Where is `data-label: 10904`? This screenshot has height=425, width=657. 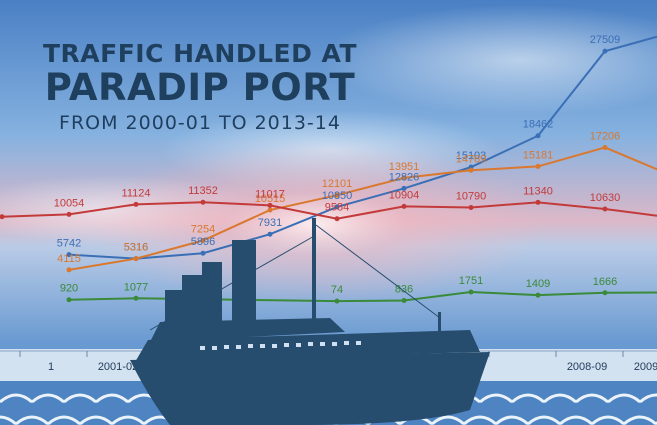 data-label: 10904 is located at coordinates (404, 195).